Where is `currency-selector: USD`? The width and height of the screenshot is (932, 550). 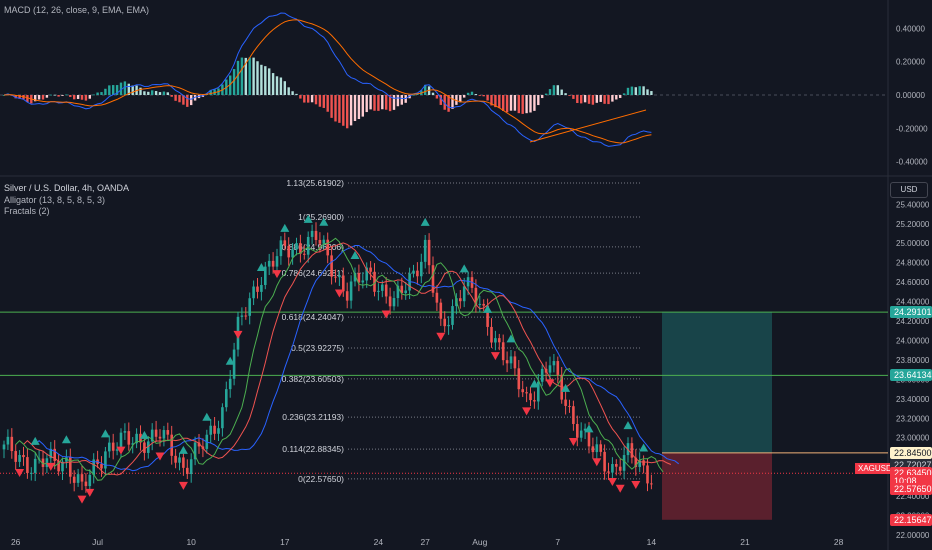
currency-selector: USD is located at coordinates (909, 190).